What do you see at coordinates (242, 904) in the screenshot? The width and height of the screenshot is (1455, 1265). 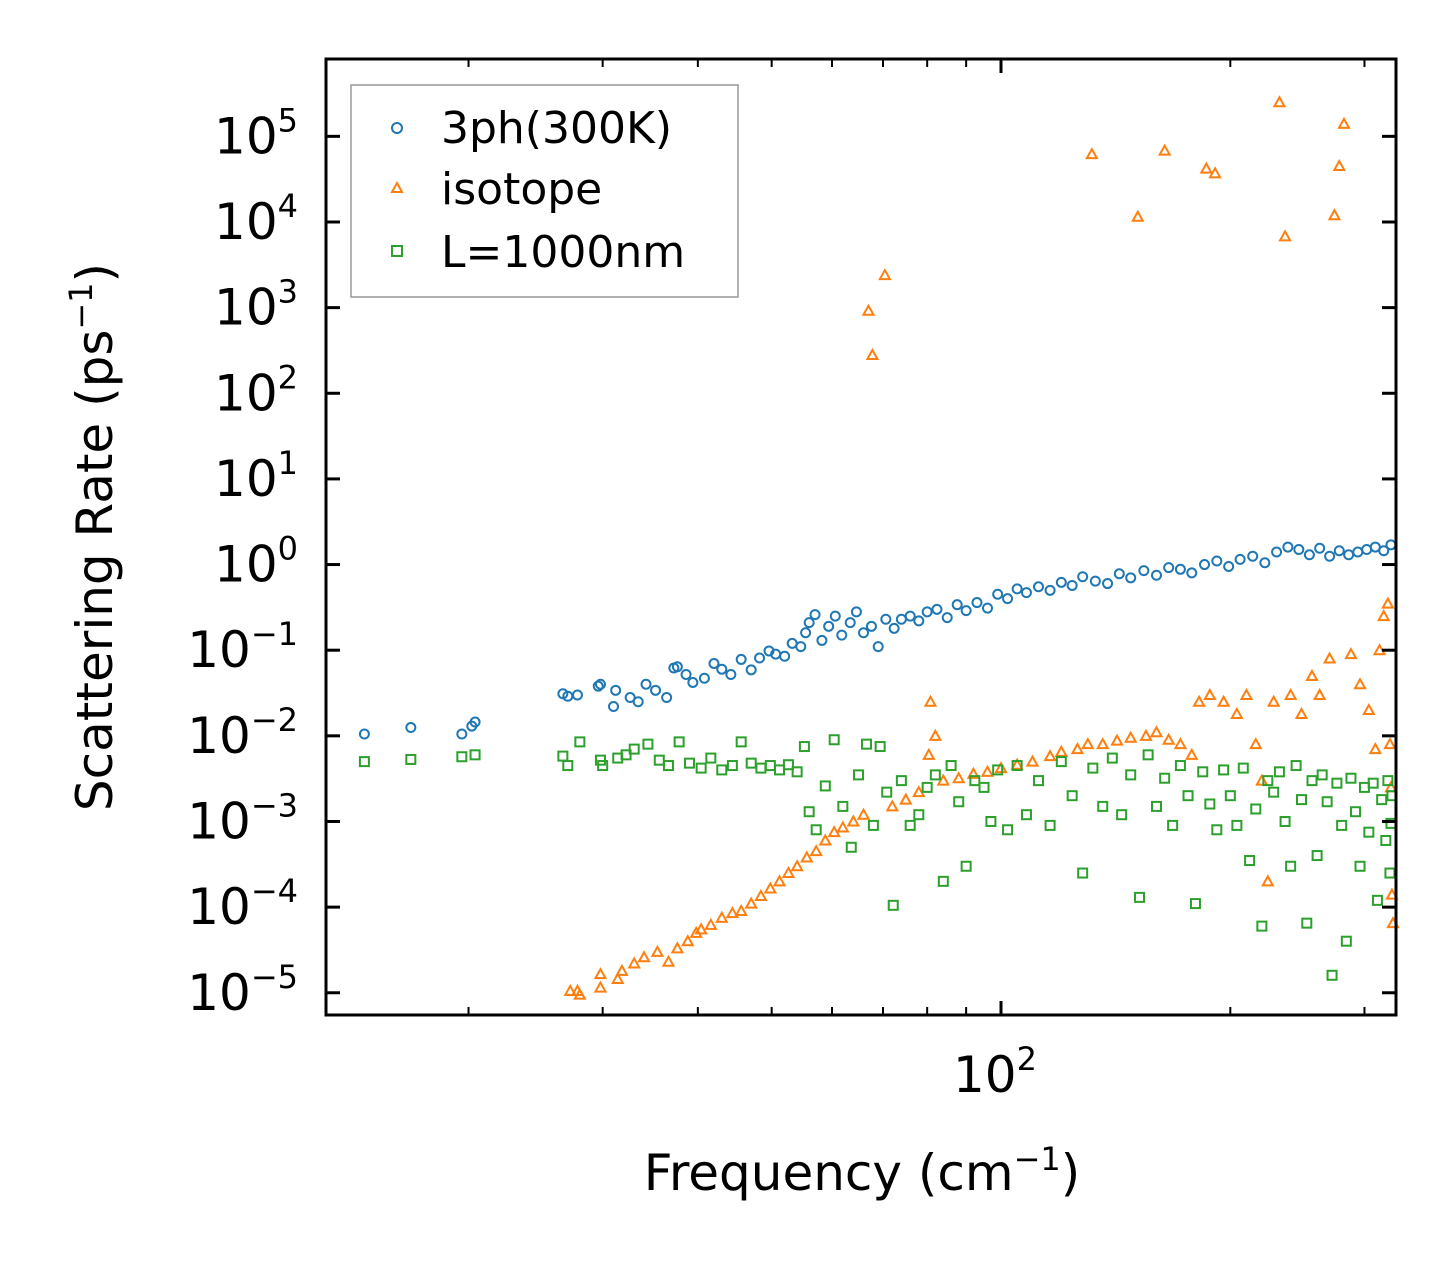 I see `y-tick-label-1: 10−4` at bounding box center [242, 904].